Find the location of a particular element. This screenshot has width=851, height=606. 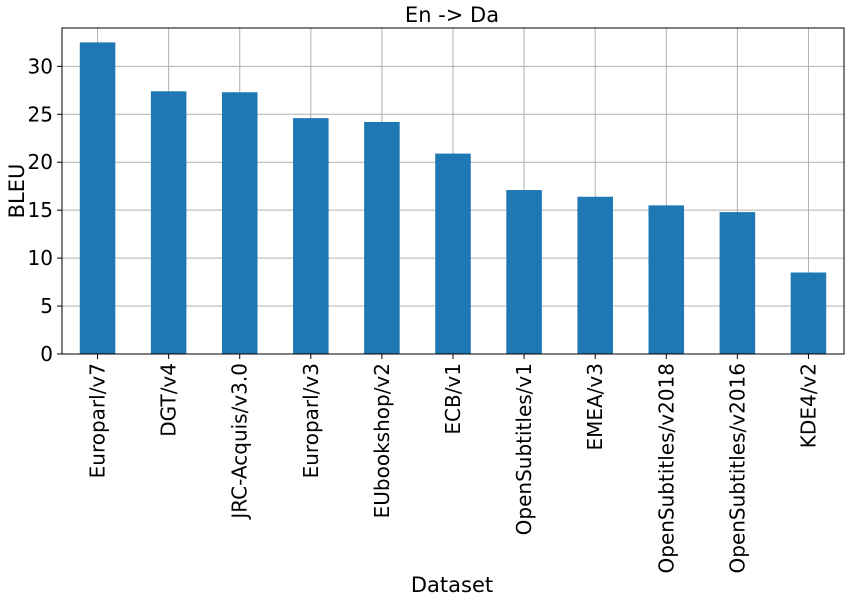

y-tick-label: 30 is located at coordinates (40, 66).